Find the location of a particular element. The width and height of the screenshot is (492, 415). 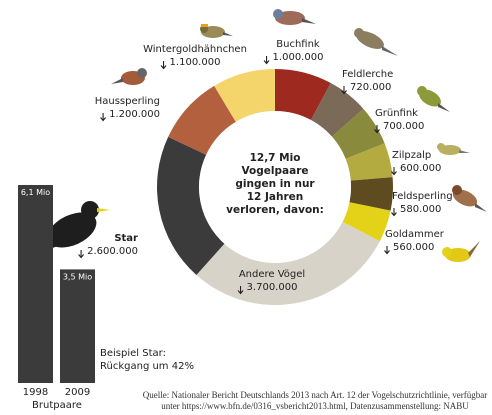

segment-value: 720.000 is located at coordinates (370, 87).